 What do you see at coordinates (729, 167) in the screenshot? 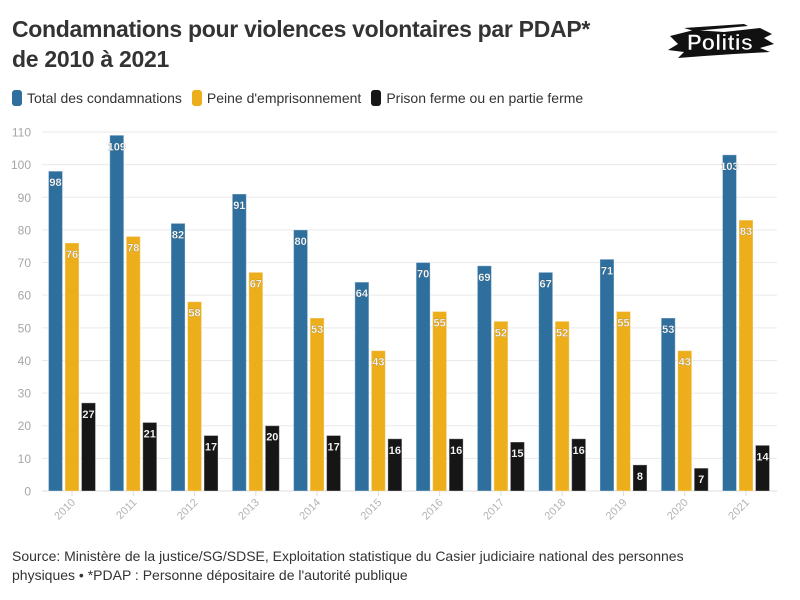
I see `data-label: 103` at bounding box center [729, 167].